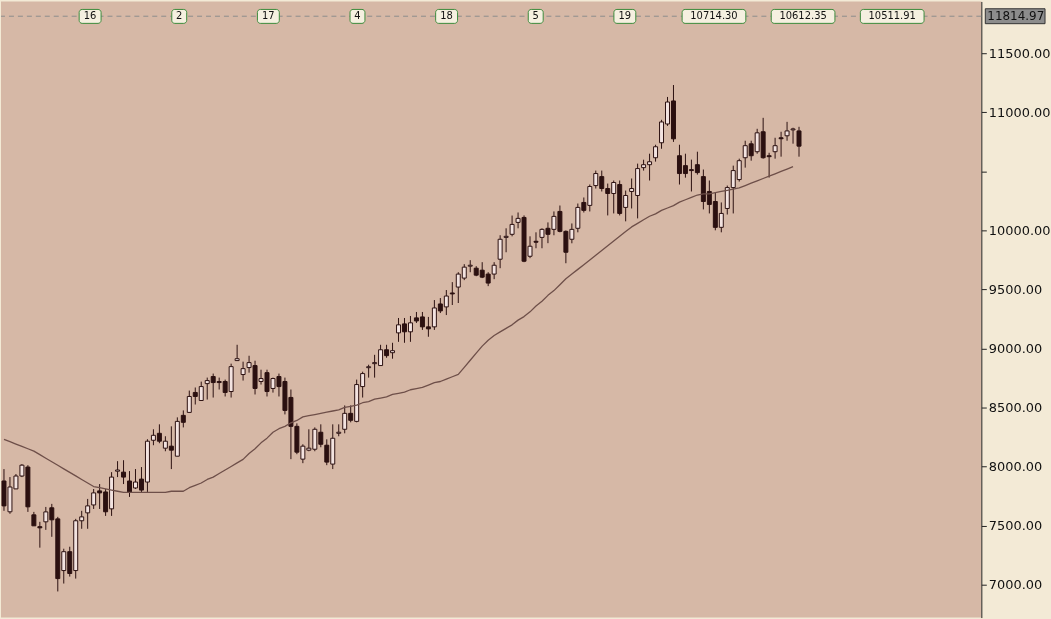 The width and height of the screenshot is (1051, 619). I want to click on y-tick-label: 11500.00, so click(1019, 53).